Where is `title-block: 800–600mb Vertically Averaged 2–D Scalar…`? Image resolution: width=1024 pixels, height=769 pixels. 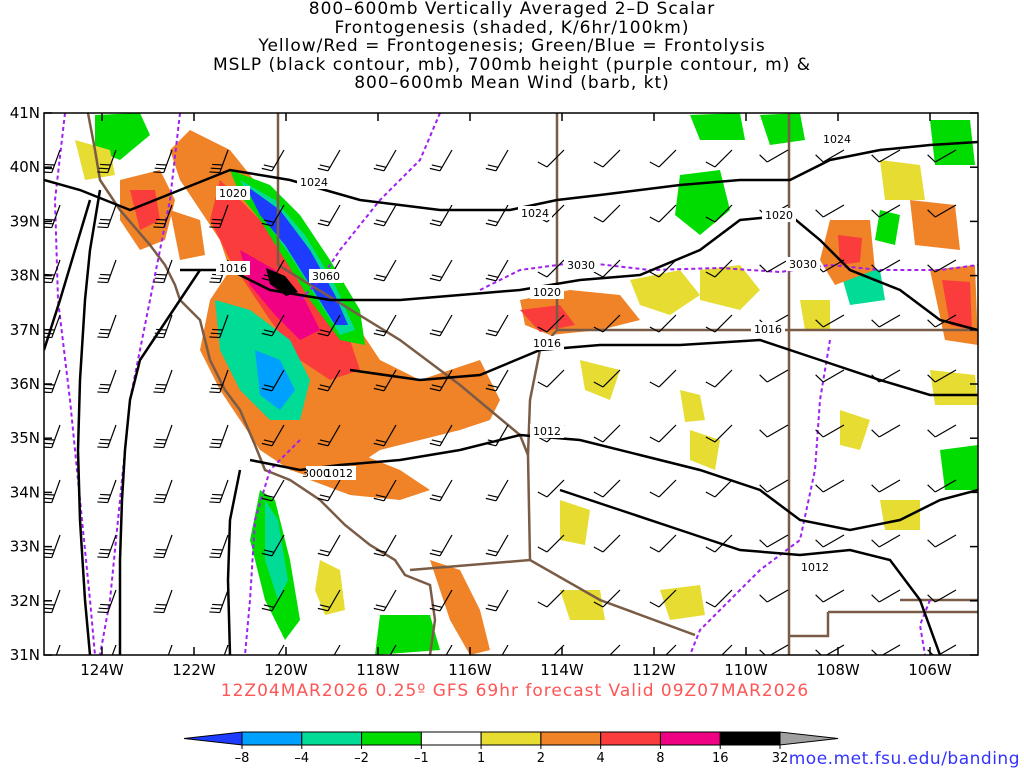
title-block: 800–600mb Vertically Averaged 2–D Scalar… is located at coordinates (512, 46).